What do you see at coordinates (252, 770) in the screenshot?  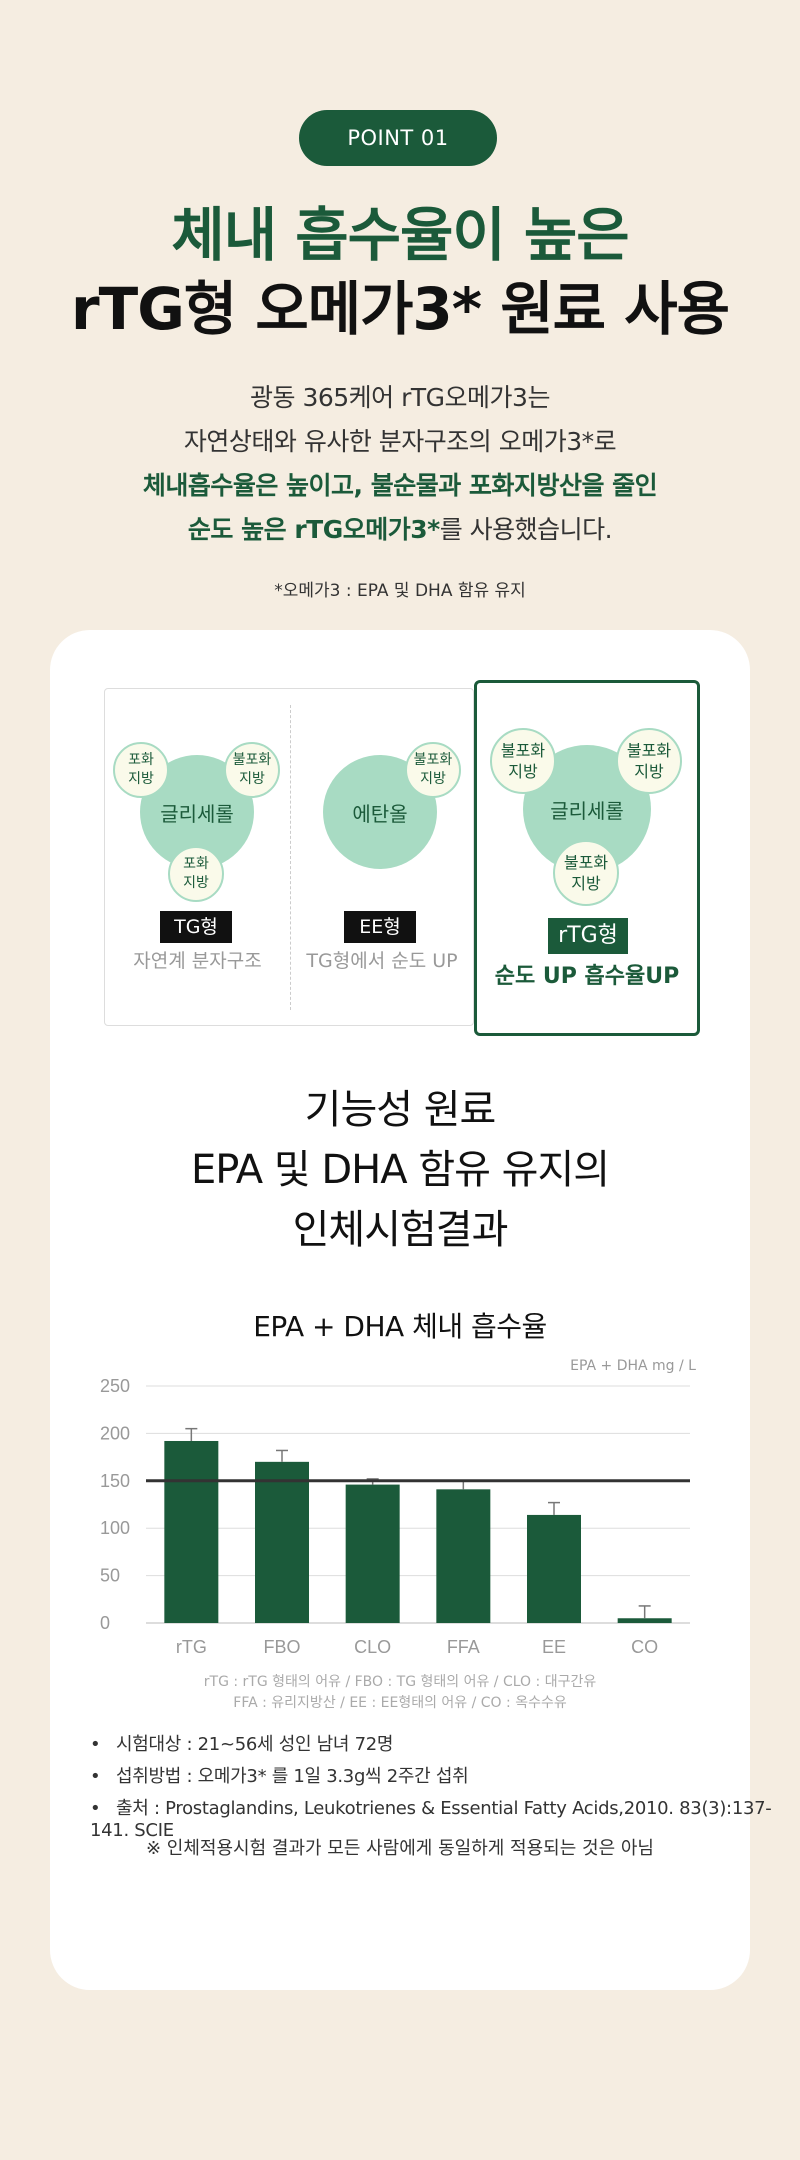 I see `tg-unsaturated-fat-bubble: 불포화 지방` at bounding box center [252, 770].